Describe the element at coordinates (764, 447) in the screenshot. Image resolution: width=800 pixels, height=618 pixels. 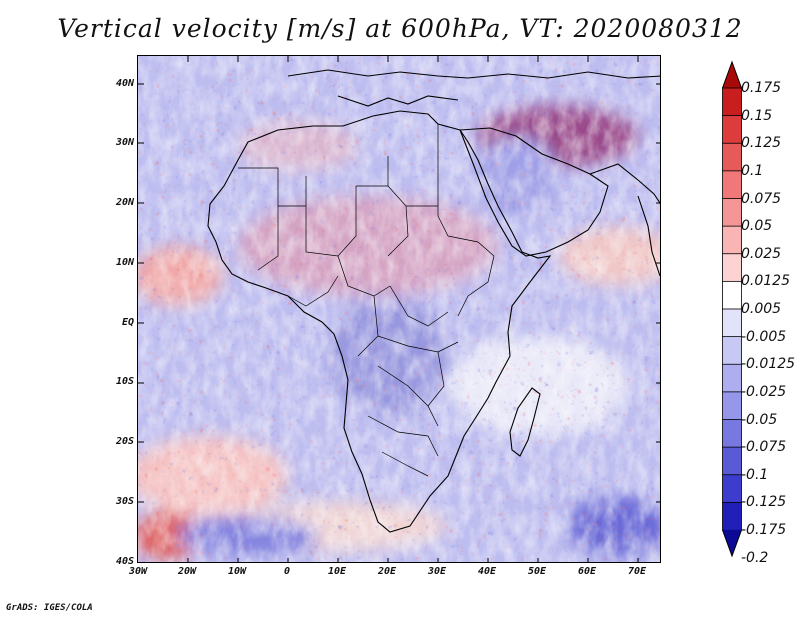
I see `colorbar-label: -0.075` at that location.